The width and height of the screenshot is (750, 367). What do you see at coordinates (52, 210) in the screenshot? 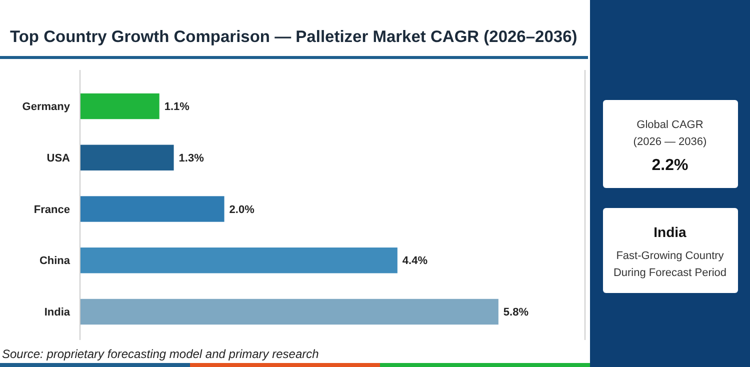
I see `y-tick-label: France` at bounding box center [52, 210].